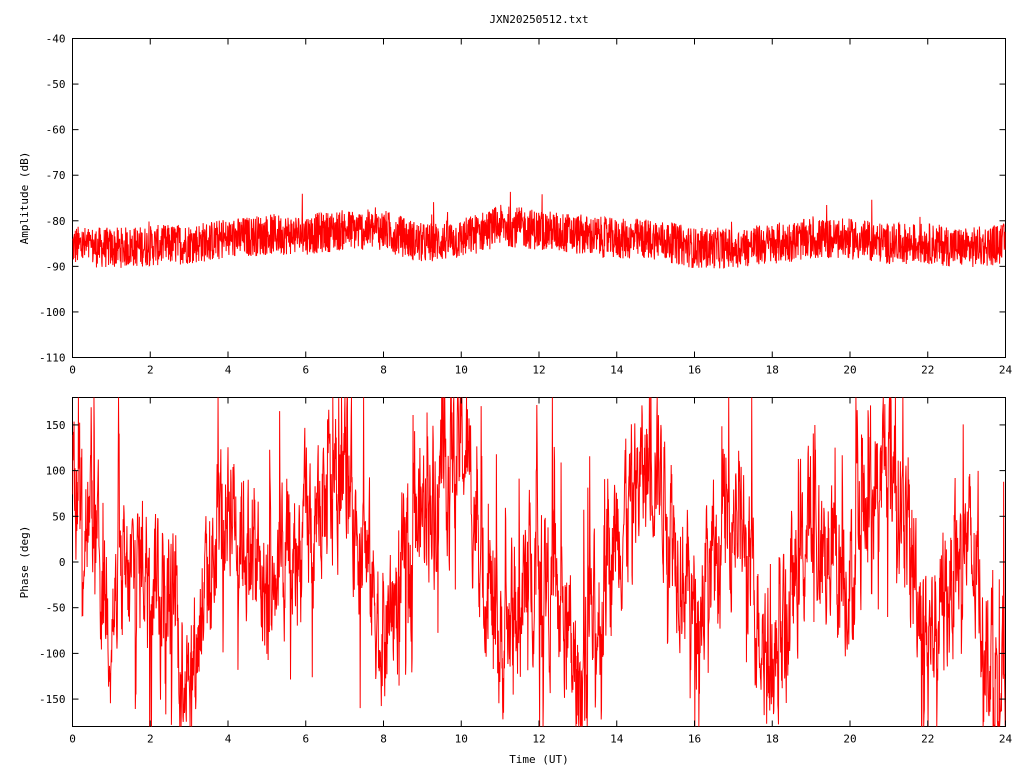 The height and width of the screenshot is (768, 1024). I want to click on amplitude-x-tick-label: 2, so click(150, 370).